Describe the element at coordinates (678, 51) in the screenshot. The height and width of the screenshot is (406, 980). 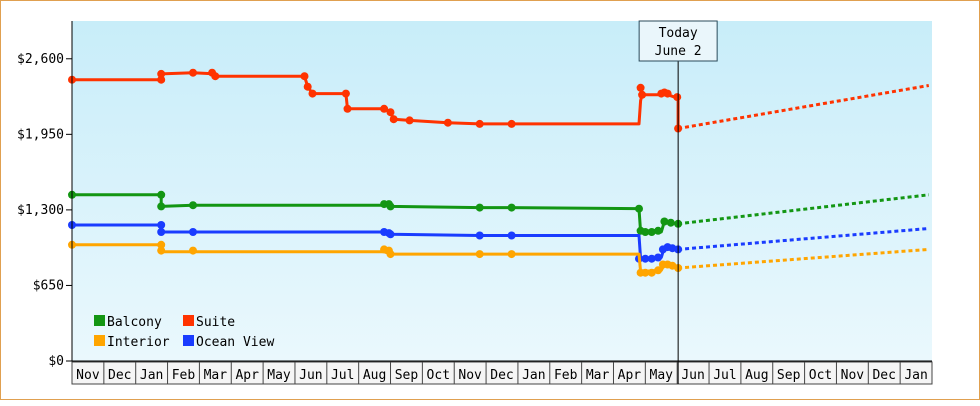
I see `today-date: June 2` at that location.